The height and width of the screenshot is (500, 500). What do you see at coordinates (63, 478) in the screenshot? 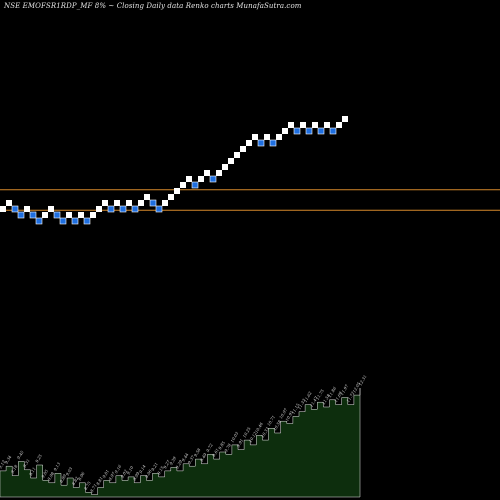
I see `profile-label: 8.89` at bounding box center [63, 478].